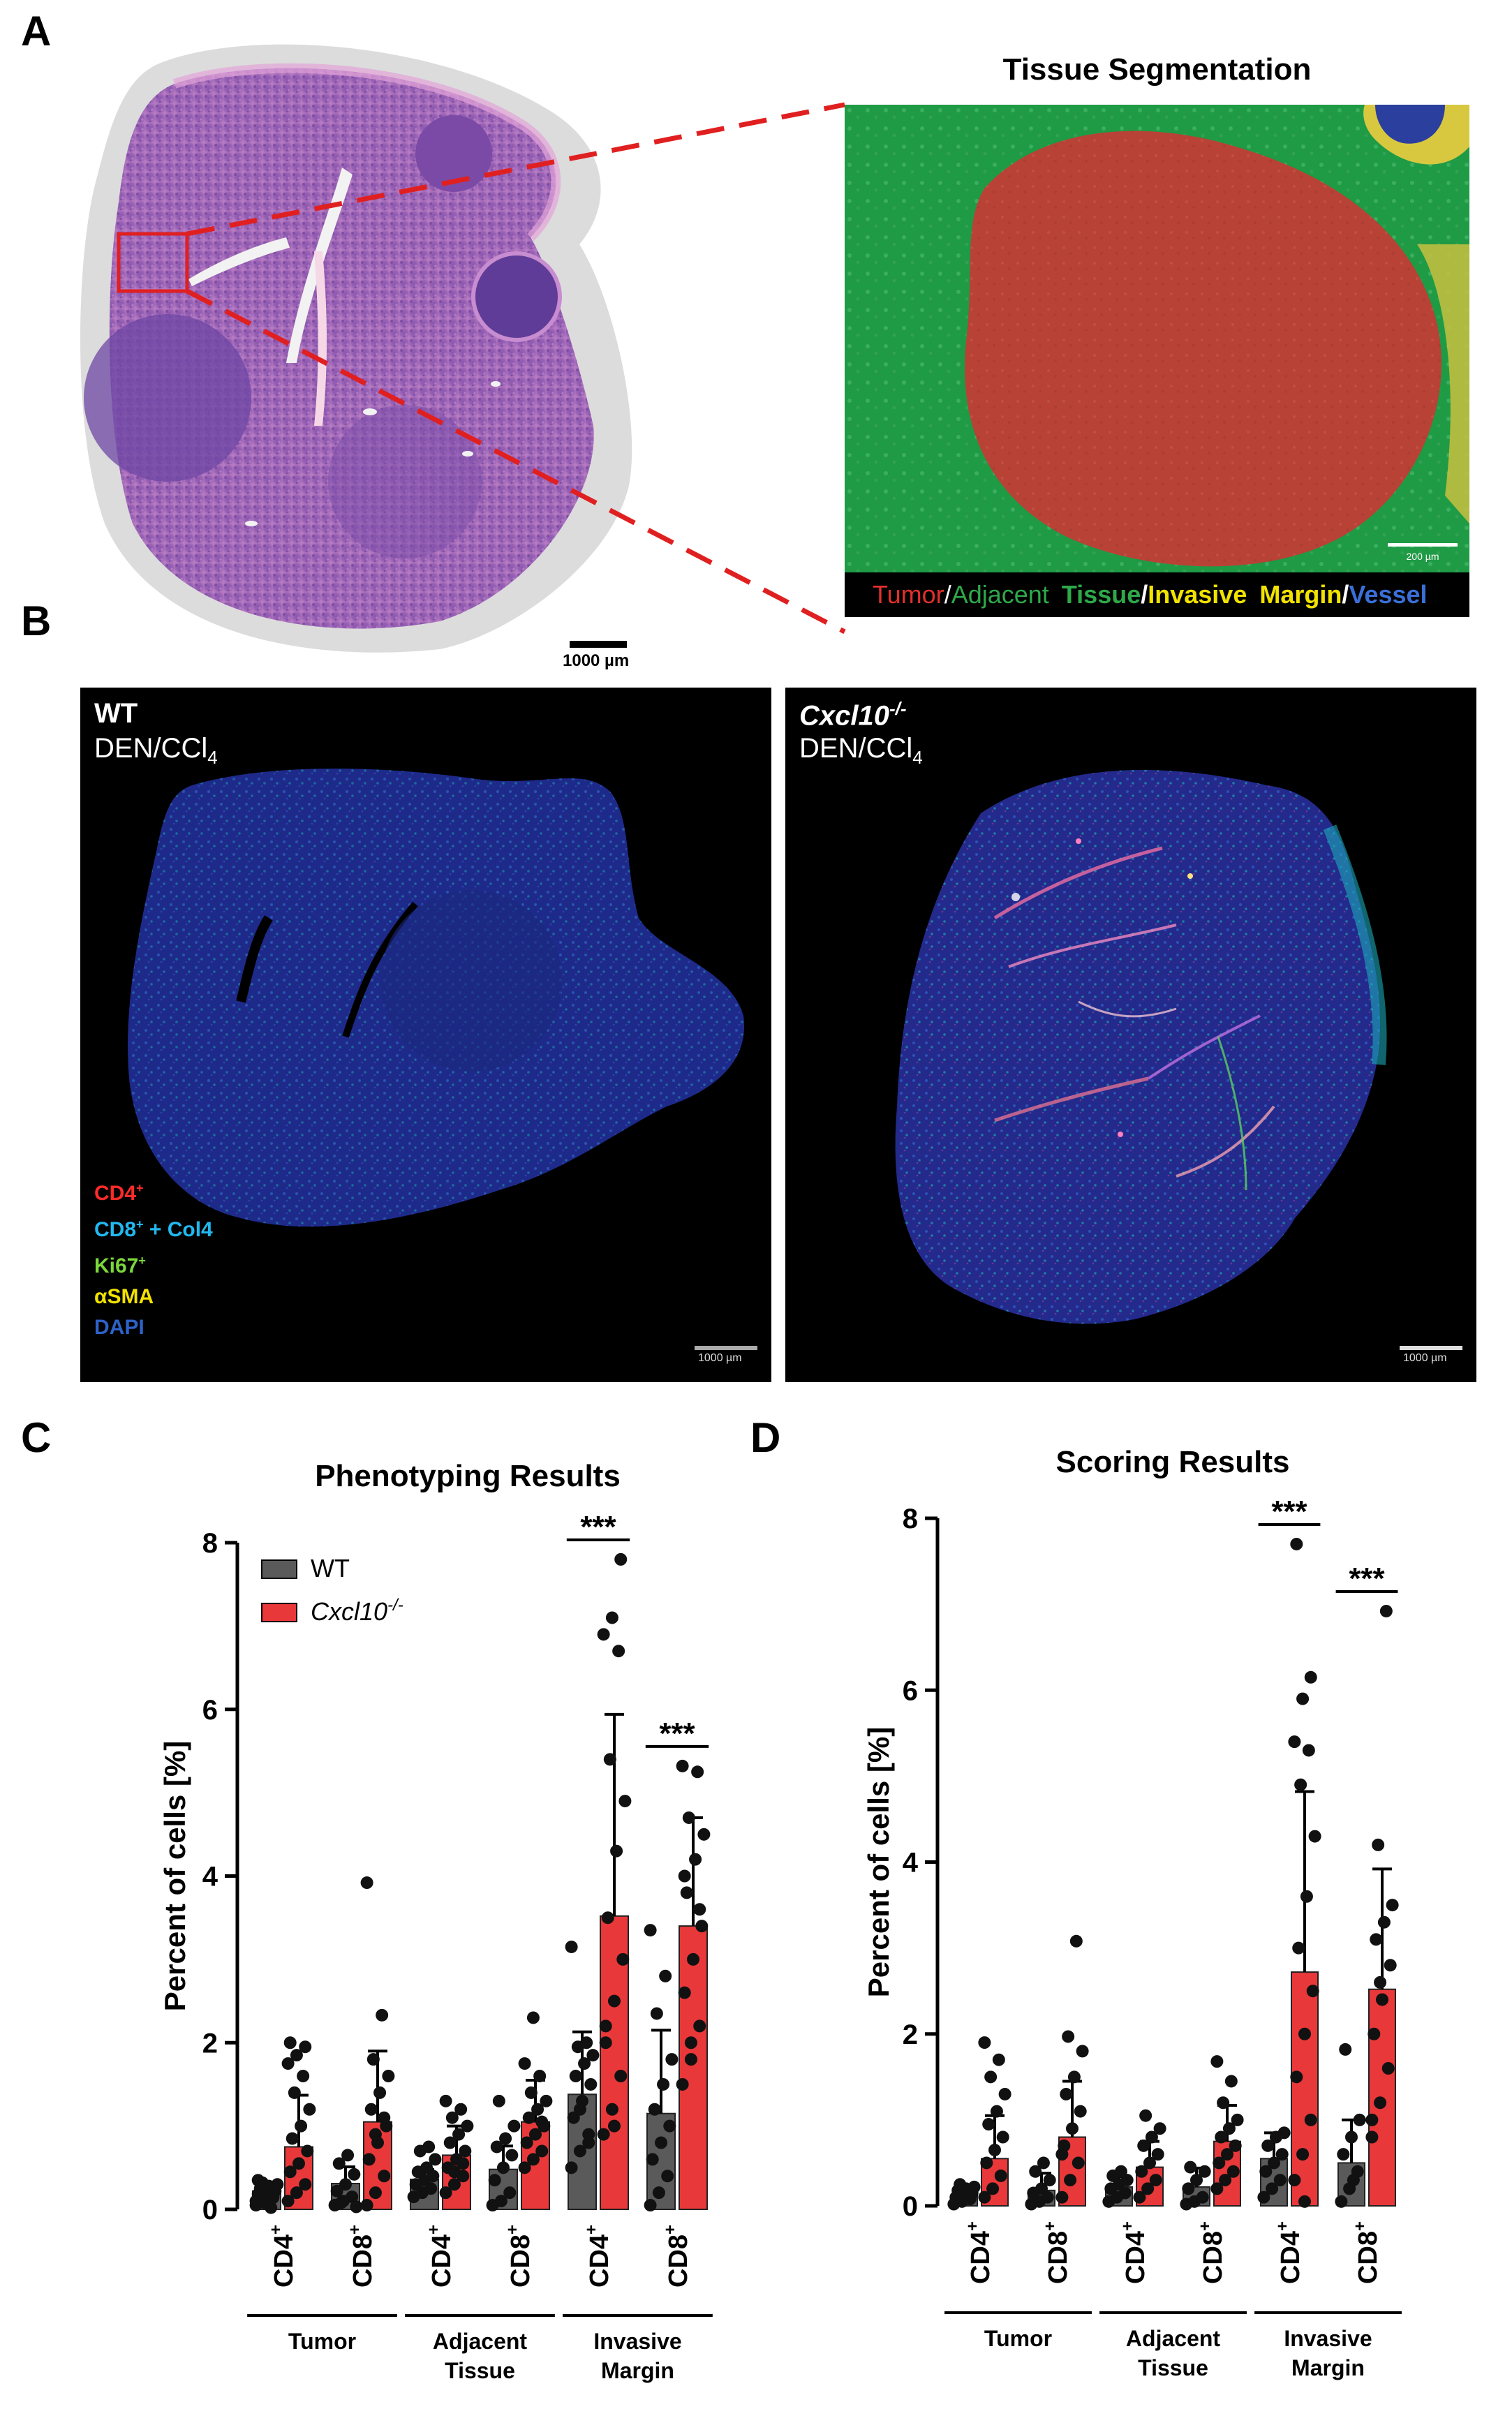  I want to click on he-scale-label: 1000 µm, so click(596, 660).